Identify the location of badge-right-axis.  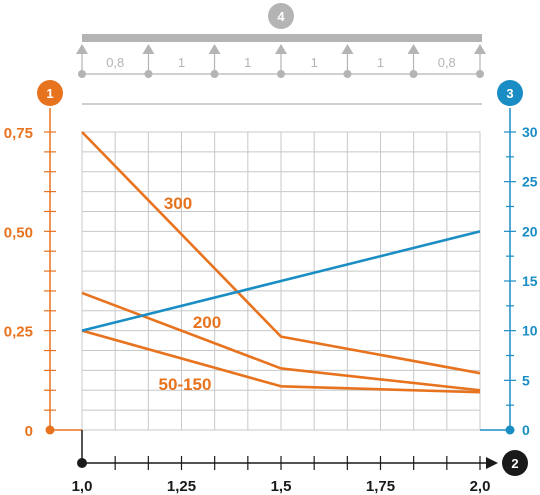
(510, 93).